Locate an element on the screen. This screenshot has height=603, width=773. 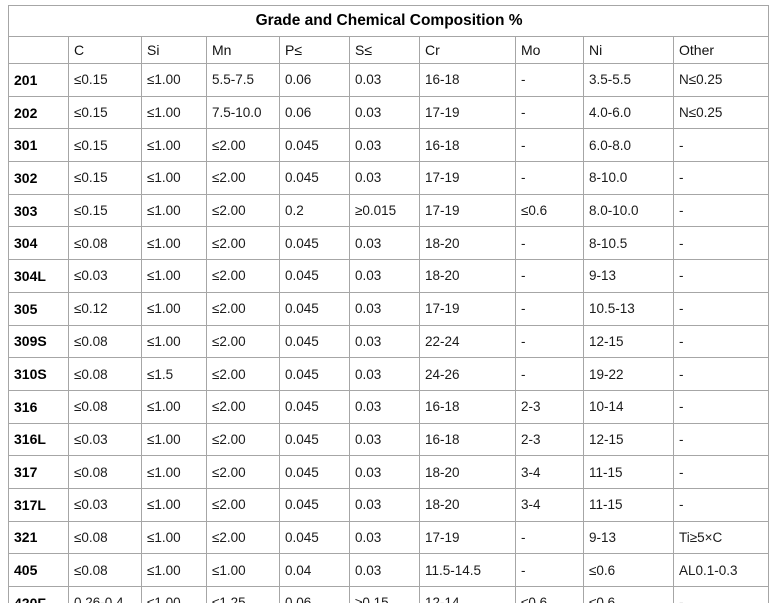
value-cell: ≤0.15 is located at coordinates (105, 80).